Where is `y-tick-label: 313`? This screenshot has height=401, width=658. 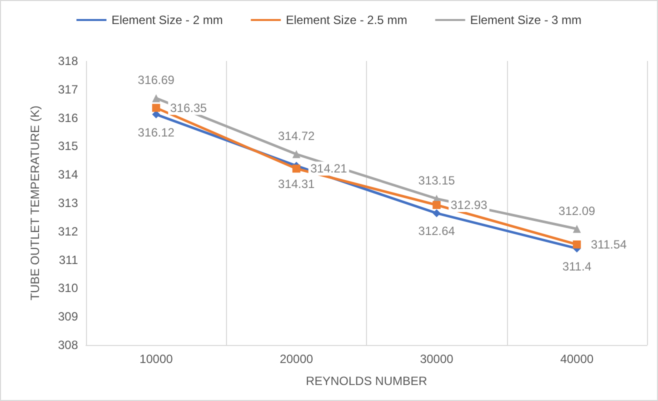 y-tick-label: 313 is located at coordinates (68, 203).